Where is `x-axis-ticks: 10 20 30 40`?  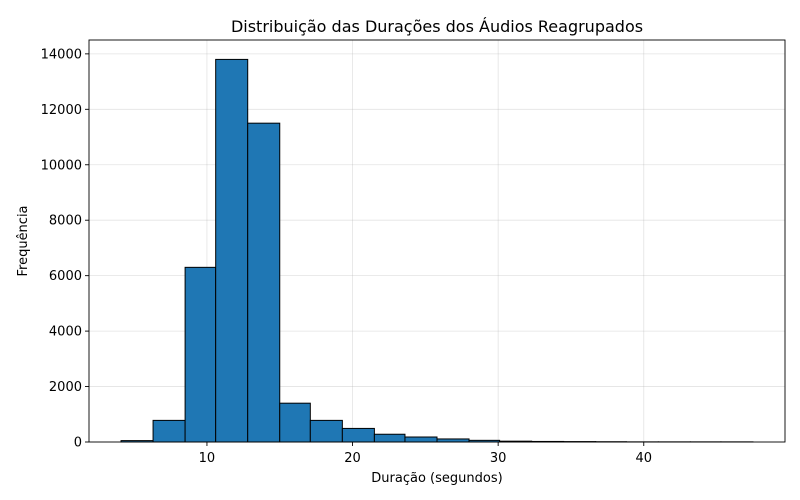 x-axis-ticks: 10 20 30 40 is located at coordinates (425, 454).